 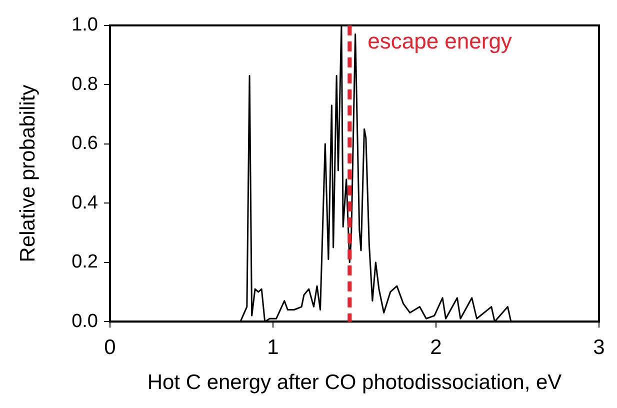 I want to click on x-tick-label: 3, so click(x=599, y=347).